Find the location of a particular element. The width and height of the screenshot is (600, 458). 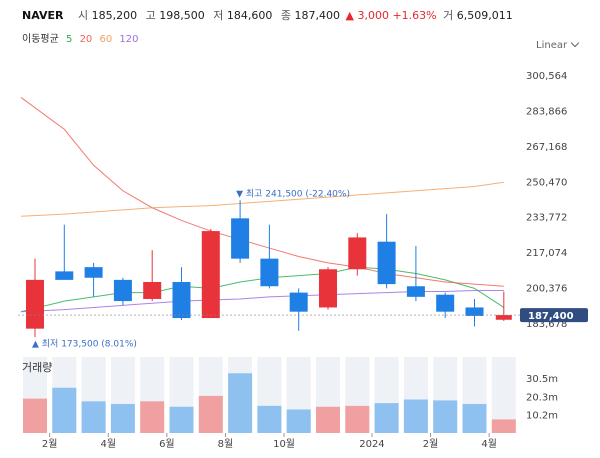

high-label: 고 is located at coordinates (150, 15).